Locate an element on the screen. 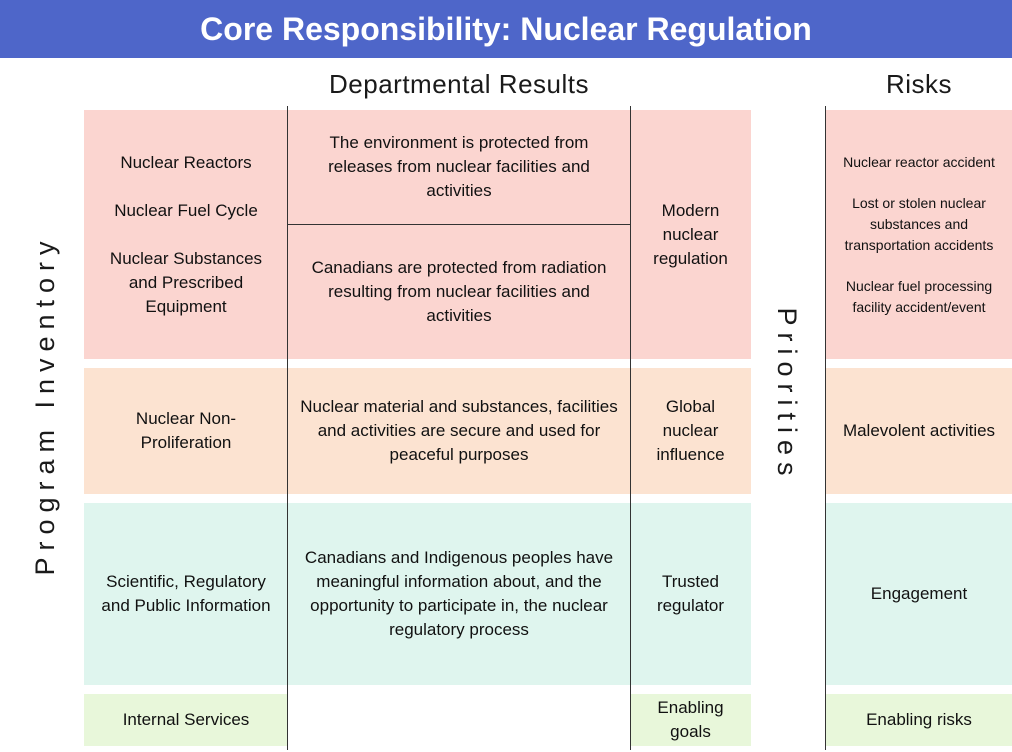  column-divider-program-results is located at coordinates (287, 428).